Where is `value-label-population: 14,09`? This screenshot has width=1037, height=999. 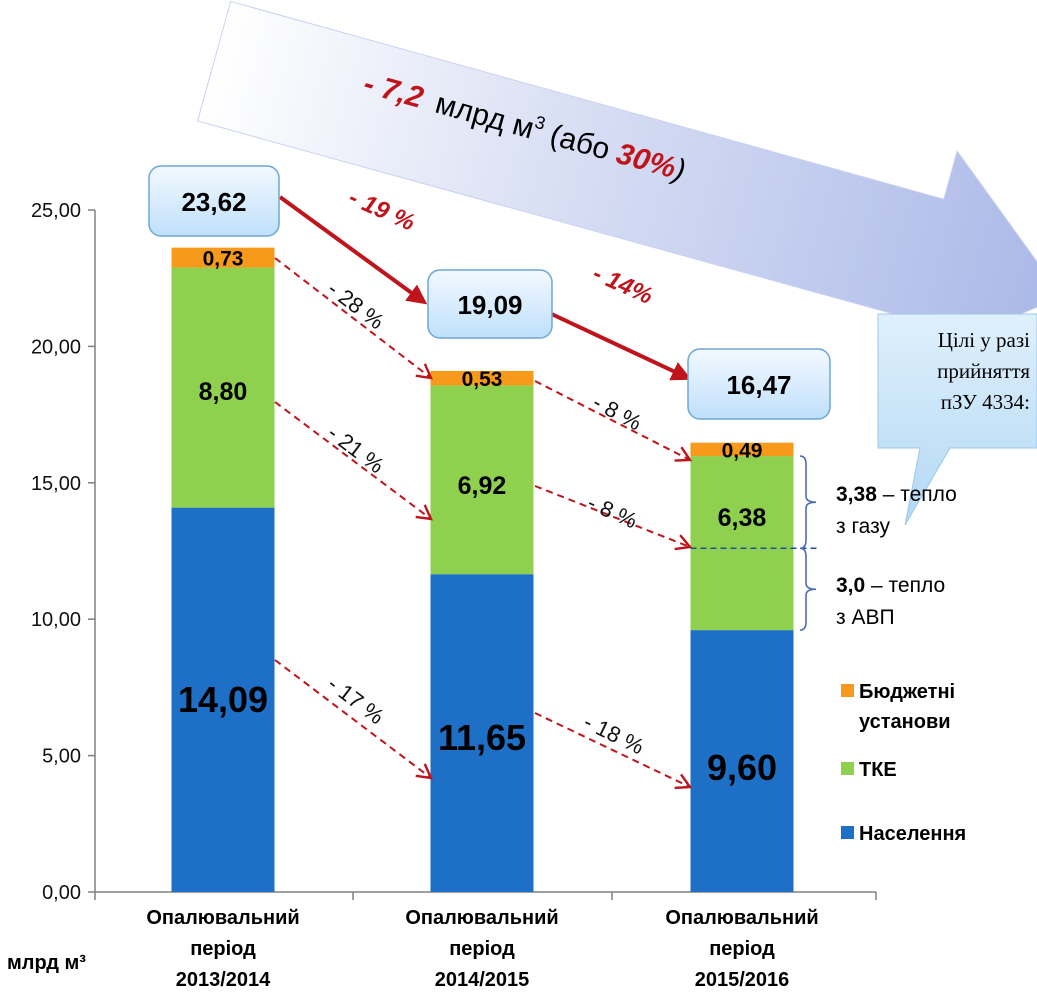 value-label-population: 14,09 is located at coordinates (223, 699).